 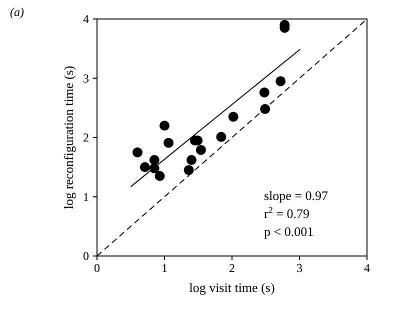 I want to click on y-axis-title: log reconfiguration time (s), so click(x=68, y=138).